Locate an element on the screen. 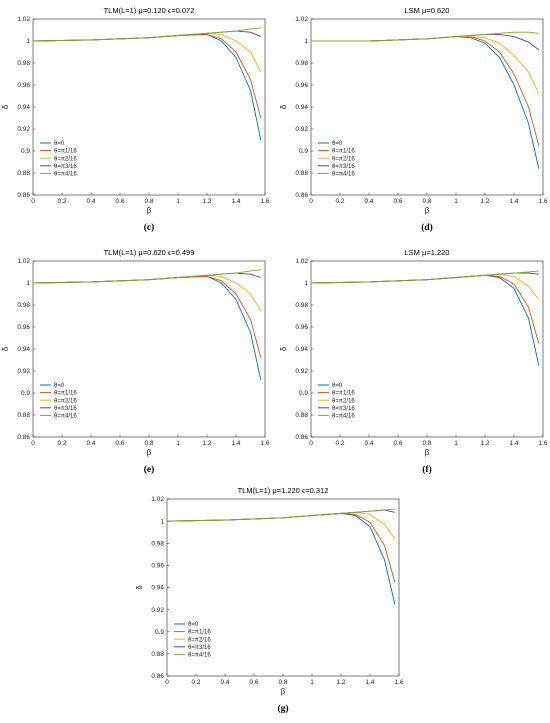  x-axis-label: β is located at coordinates (283, 691).